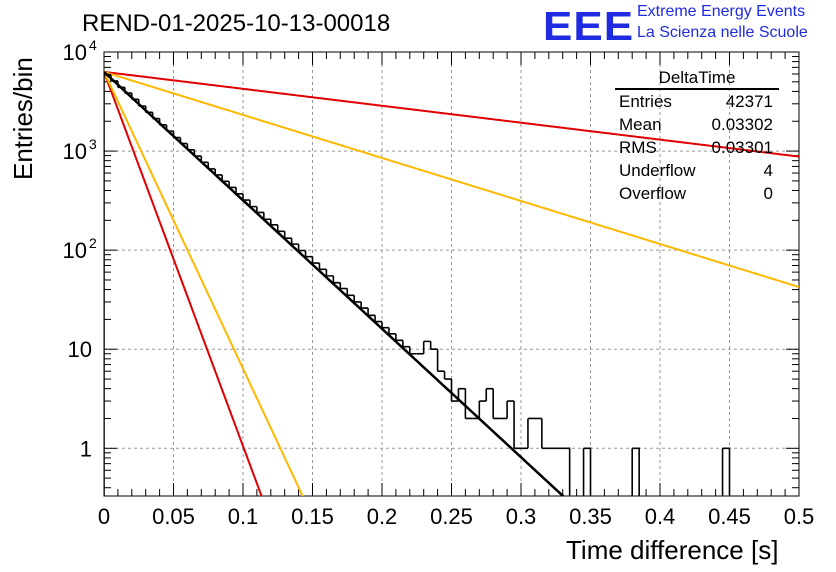  What do you see at coordinates (236, 23) in the screenshot?
I see `run-title: REND-01-2025-10-13-00018` at bounding box center [236, 23].